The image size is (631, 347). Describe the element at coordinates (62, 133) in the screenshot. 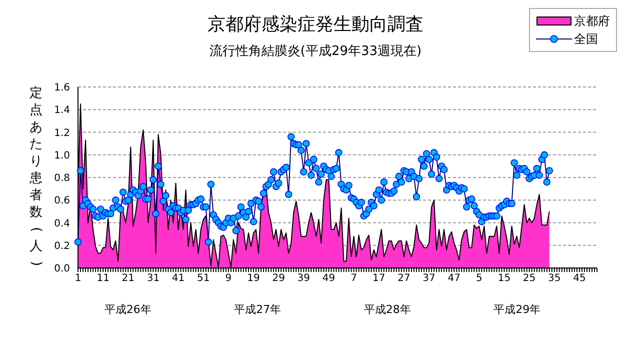

I see `y-tick-label: 1.2` at that location.